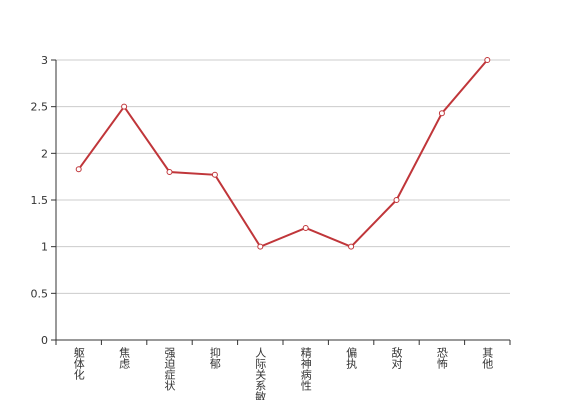 The image size is (567, 400). What do you see at coordinates (305, 369) in the screenshot?
I see `x-tick-label: 精神病性` at bounding box center [305, 369].